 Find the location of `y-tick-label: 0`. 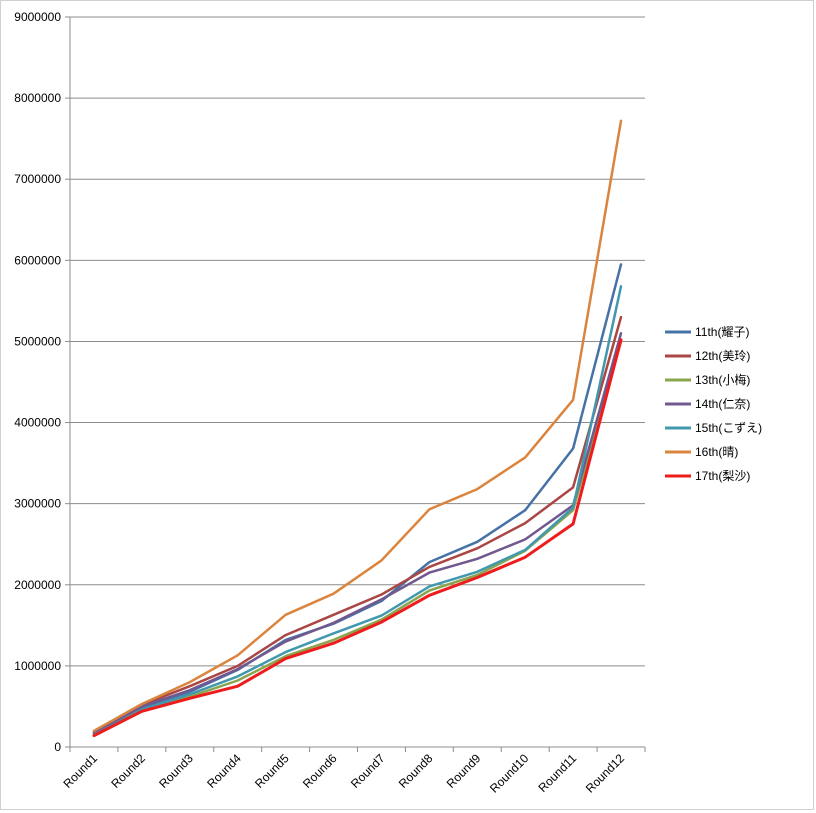

y-tick-label: 0 is located at coordinates (57, 747).